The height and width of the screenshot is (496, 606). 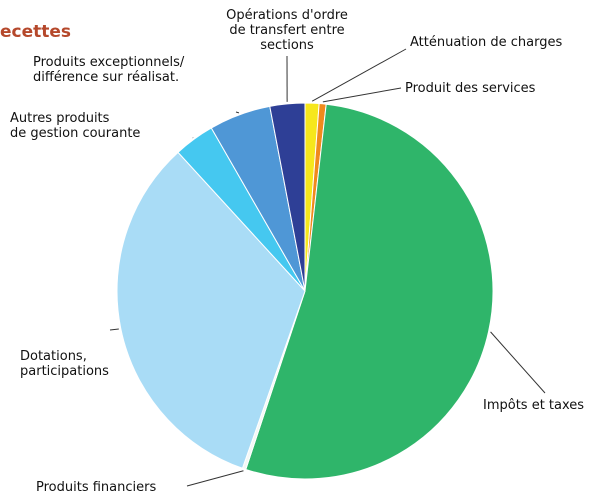 What do you see at coordinates (287, 197) in the screenshot?
I see `pie-slice` at bounding box center [287, 197].